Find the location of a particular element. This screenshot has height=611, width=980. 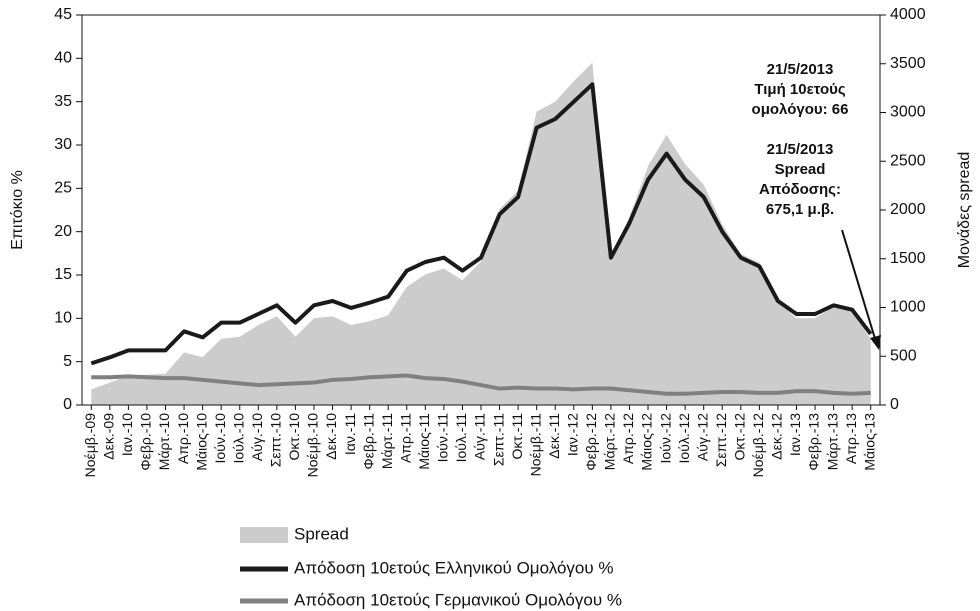

x-tick-label: Φεβρ.-12 is located at coordinates (591, 442).